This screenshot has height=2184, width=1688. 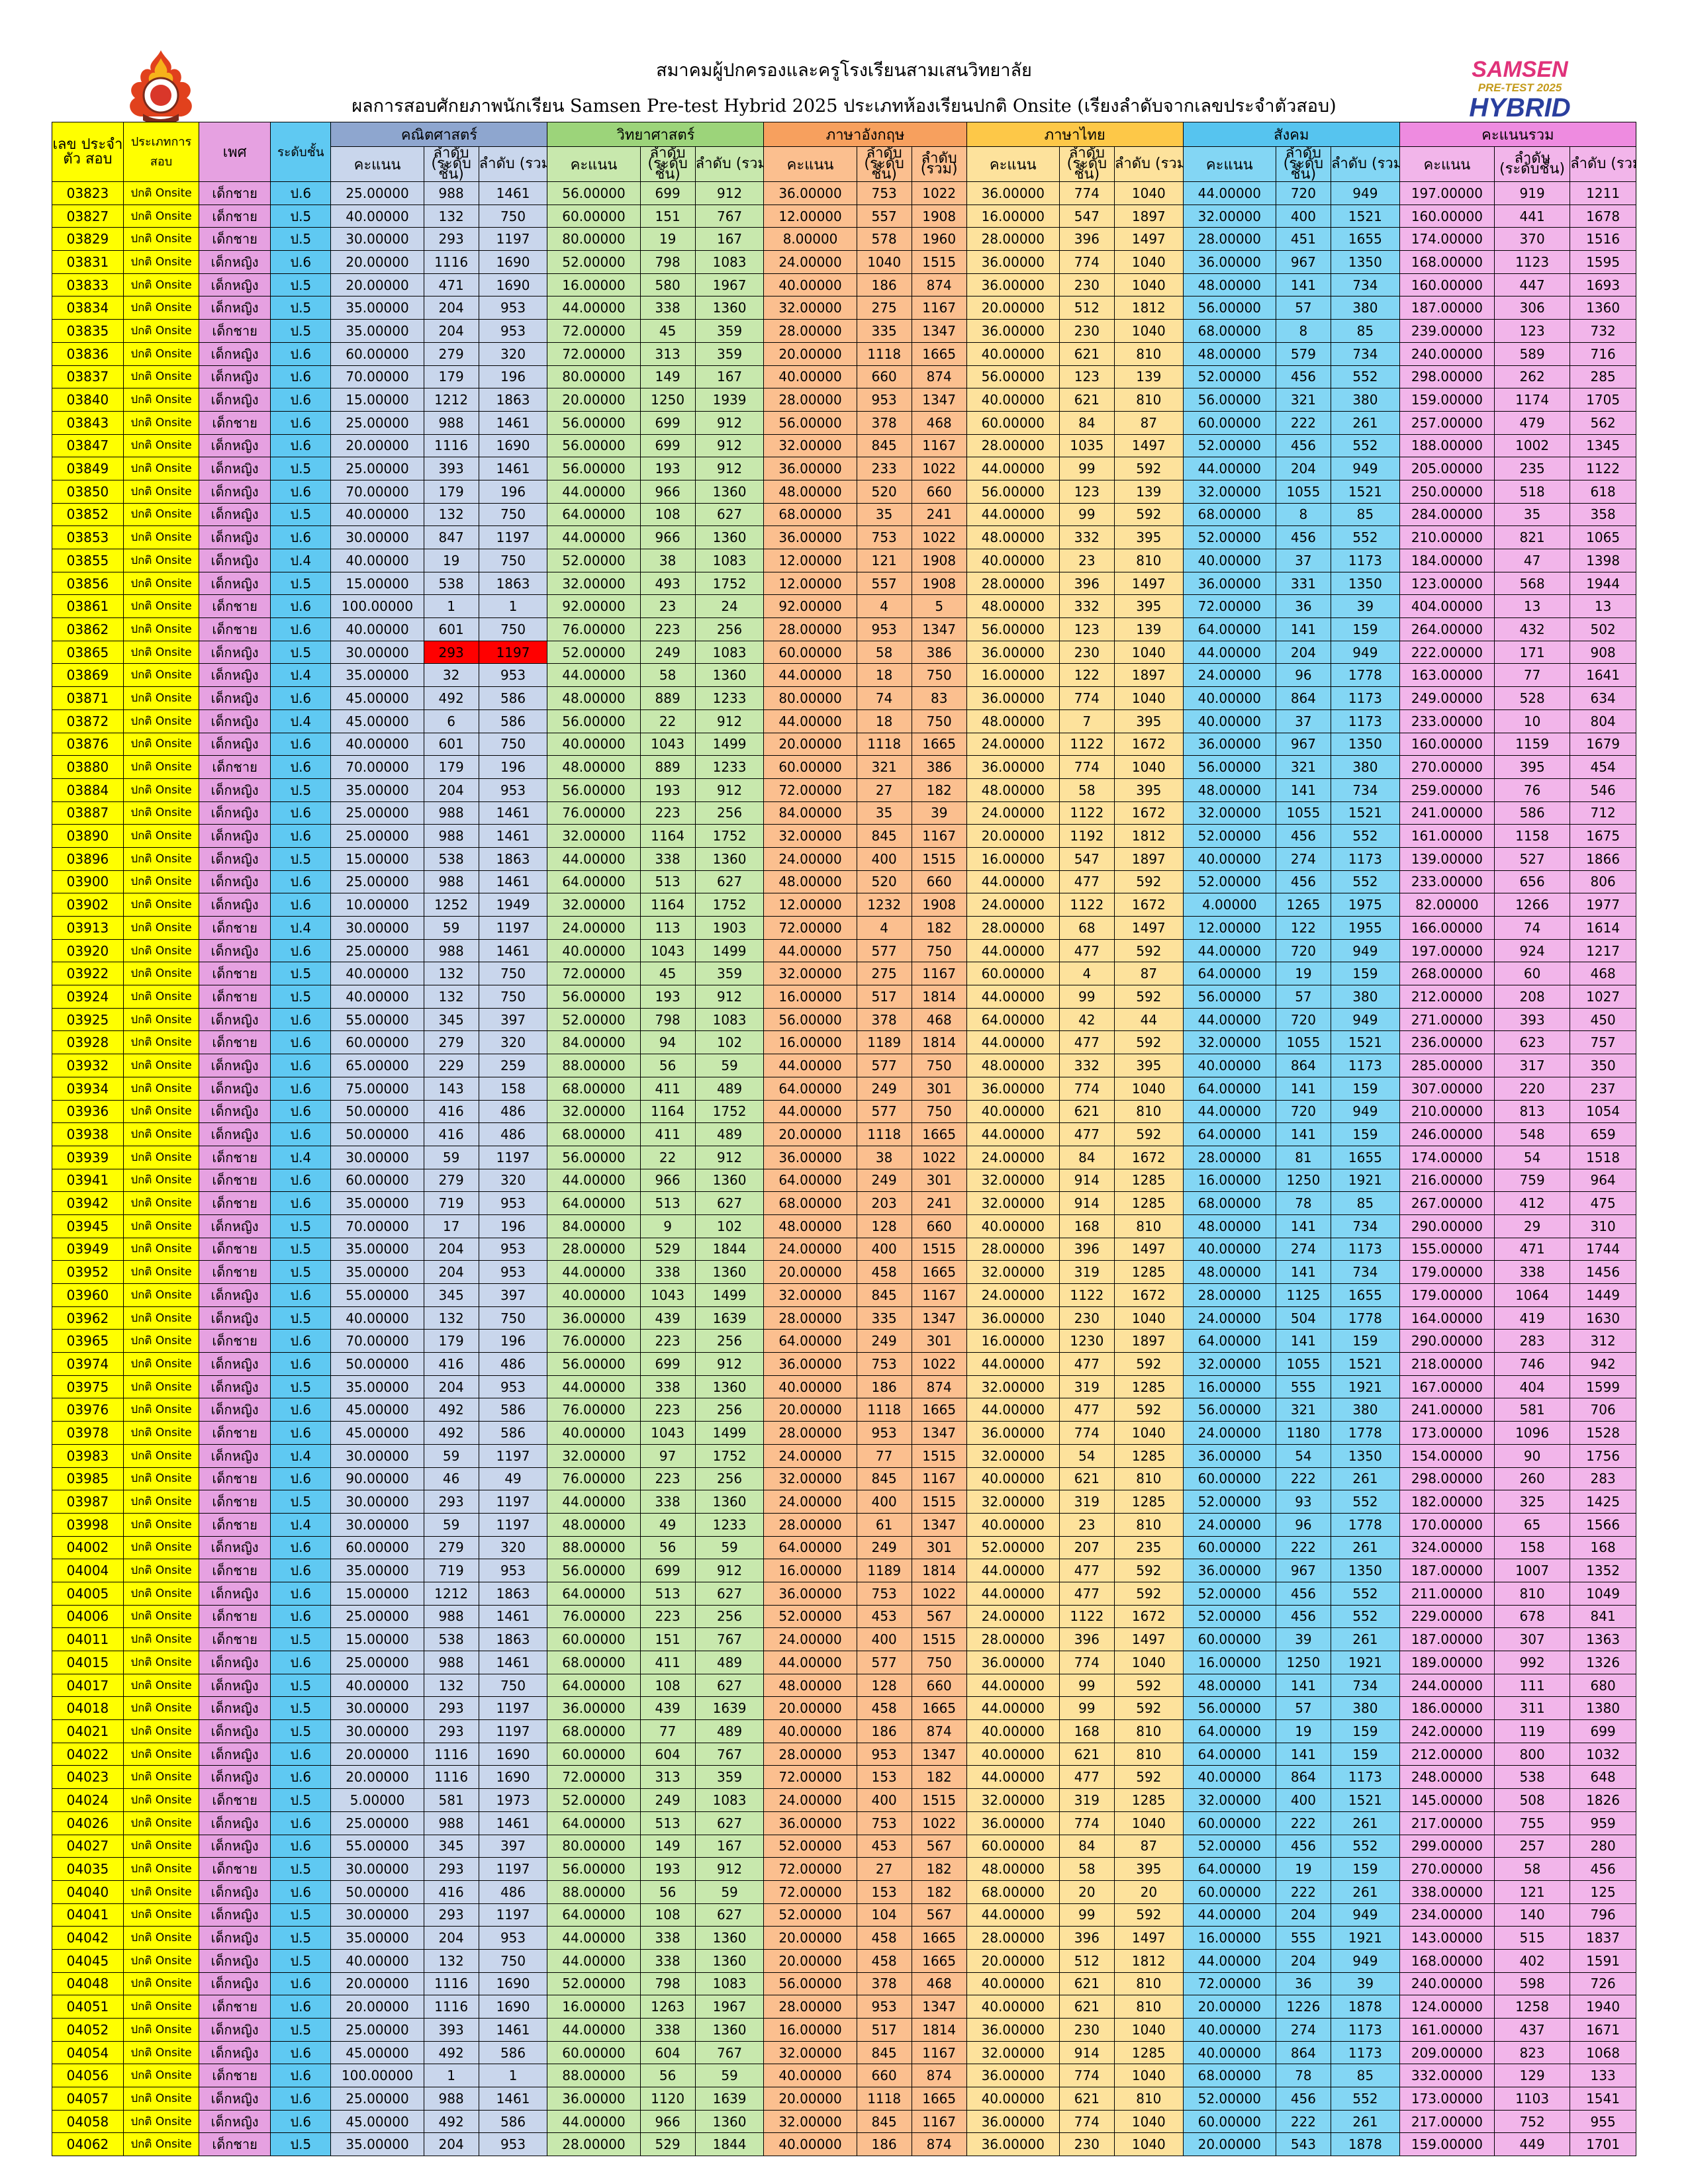 What do you see at coordinates (884, 377) in the screenshot?
I see `english-rank-level-cell: 660` at bounding box center [884, 377].